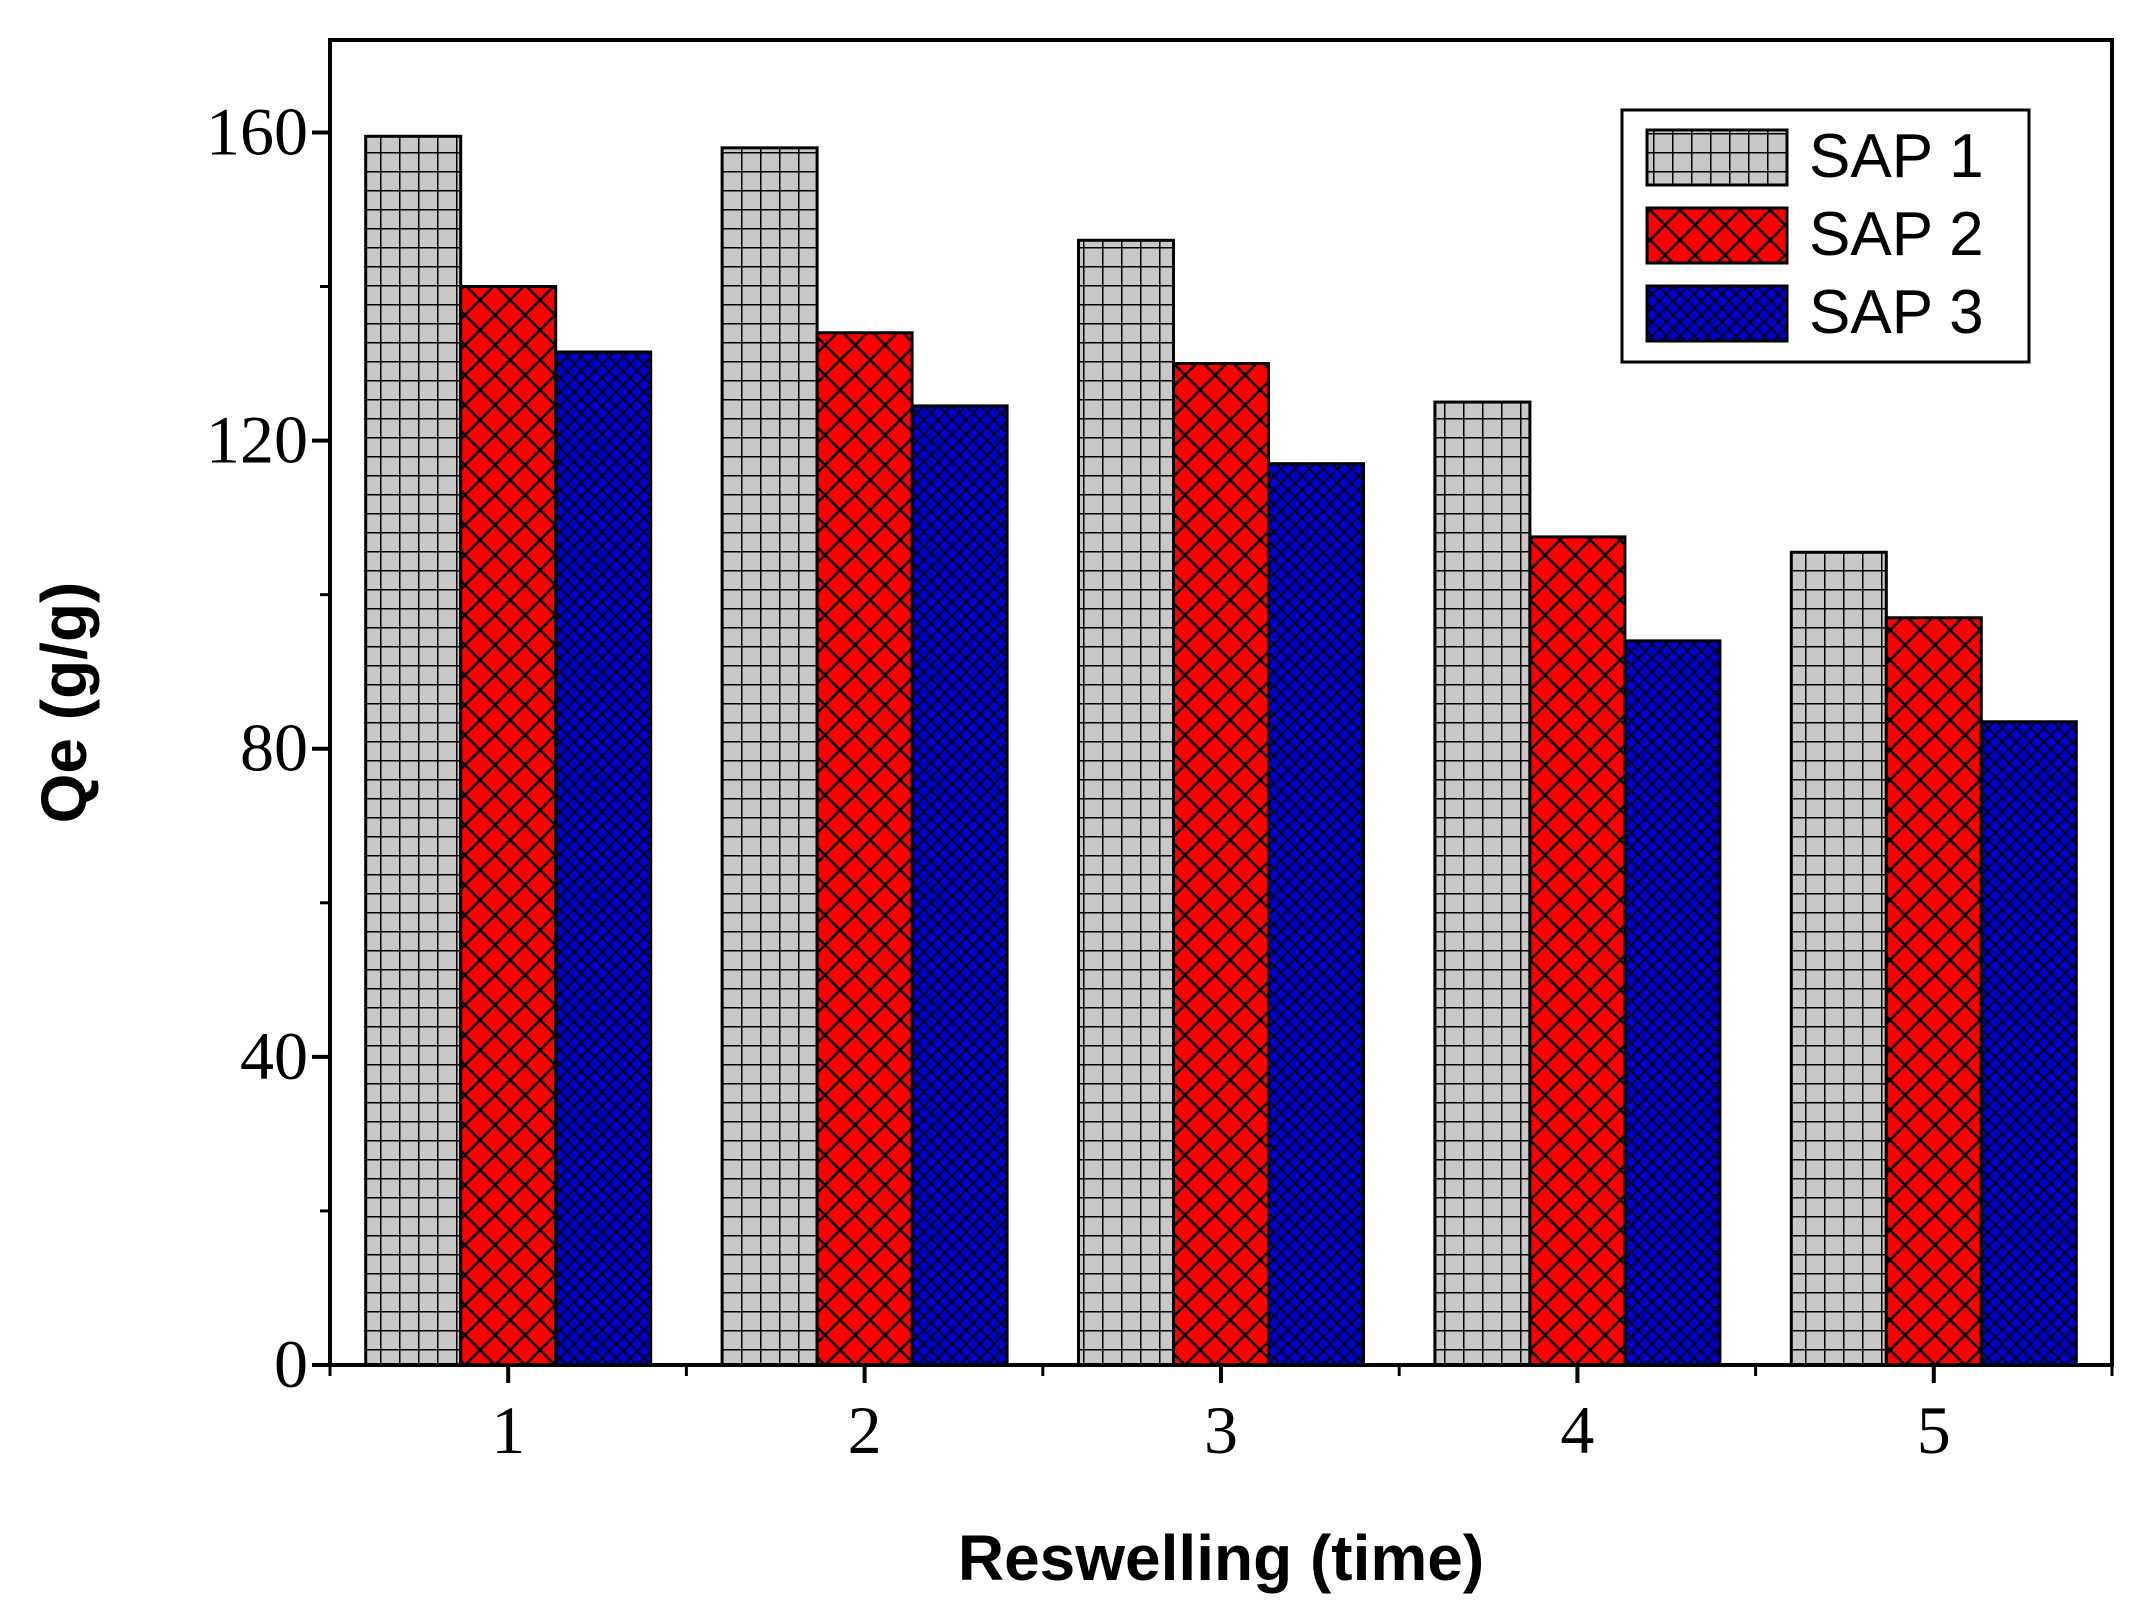 The height and width of the screenshot is (1624, 2144). I want to click on x-tick-label: 1, so click(508, 1430).